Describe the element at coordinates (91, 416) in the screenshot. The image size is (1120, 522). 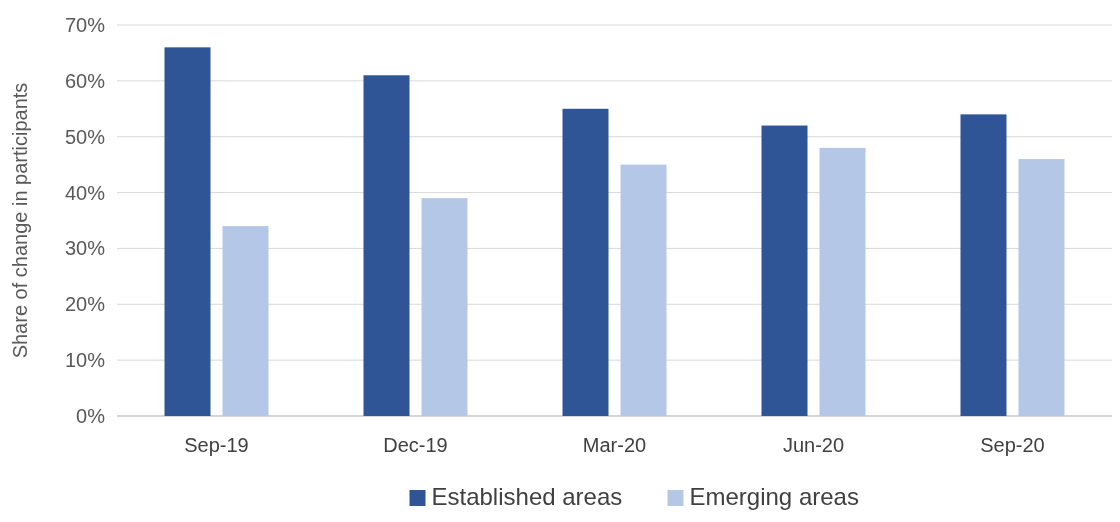
I see `y-tick-label: 0%` at that location.